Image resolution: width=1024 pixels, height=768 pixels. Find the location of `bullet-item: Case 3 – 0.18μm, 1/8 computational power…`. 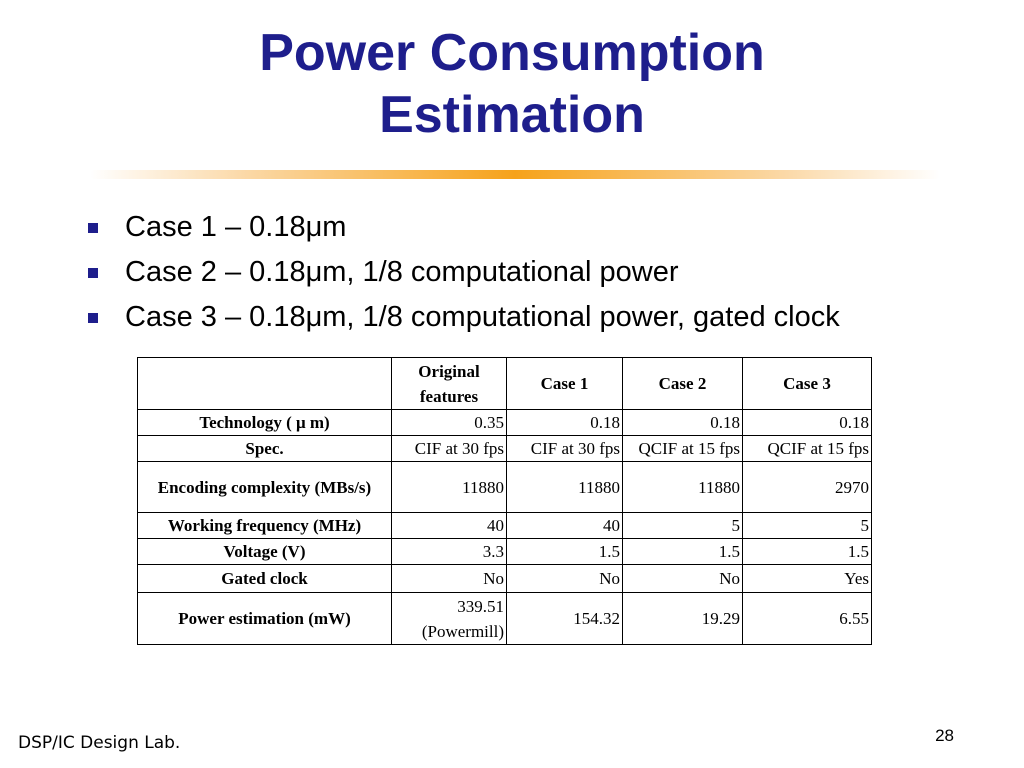

bullet-item: Case 3 – 0.18μm, 1/8 computational power… is located at coordinates (464, 317).